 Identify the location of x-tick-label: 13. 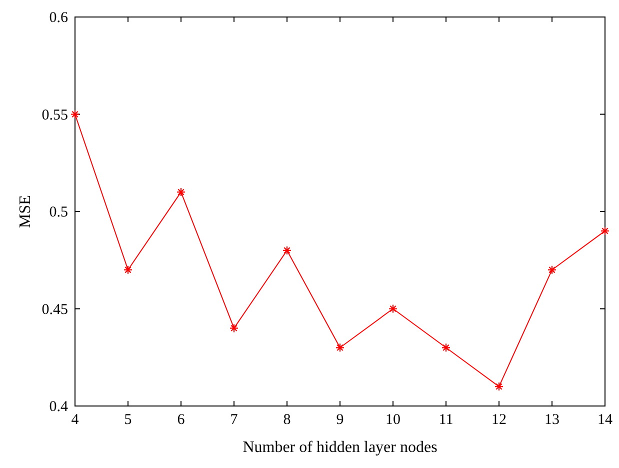
(552, 420).